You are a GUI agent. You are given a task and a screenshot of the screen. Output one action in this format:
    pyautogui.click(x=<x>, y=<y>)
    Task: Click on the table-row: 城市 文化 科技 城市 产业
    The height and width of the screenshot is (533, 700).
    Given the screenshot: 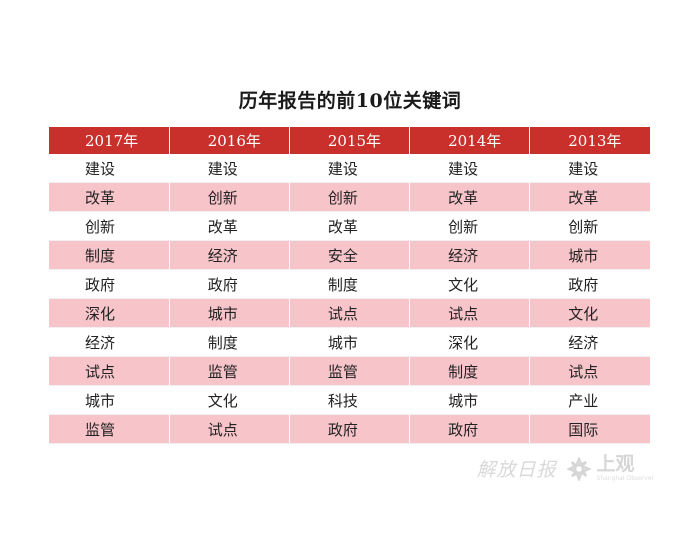 What is the action you would take?
    pyautogui.click(x=349, y=400)
    